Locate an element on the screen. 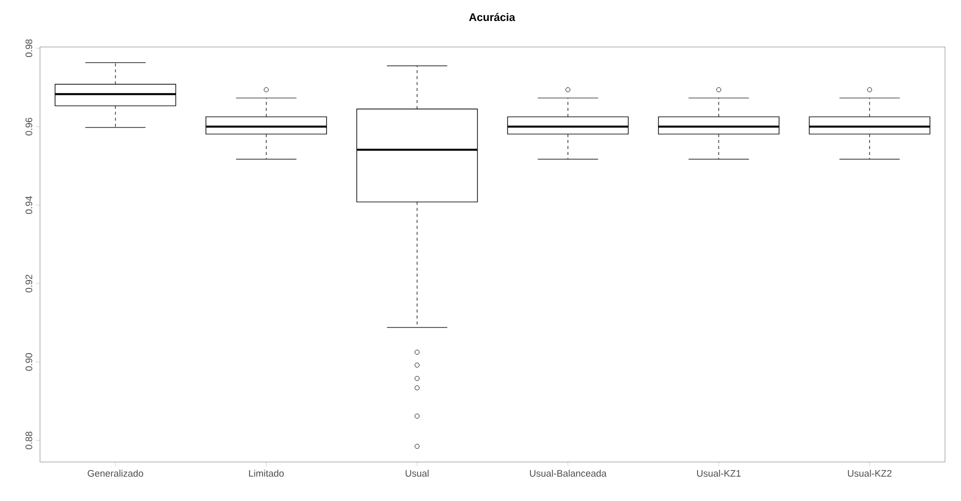 This screenshot has width=961, height=501. y-tick-label: 0.90 is located at coordinates (29, 362).